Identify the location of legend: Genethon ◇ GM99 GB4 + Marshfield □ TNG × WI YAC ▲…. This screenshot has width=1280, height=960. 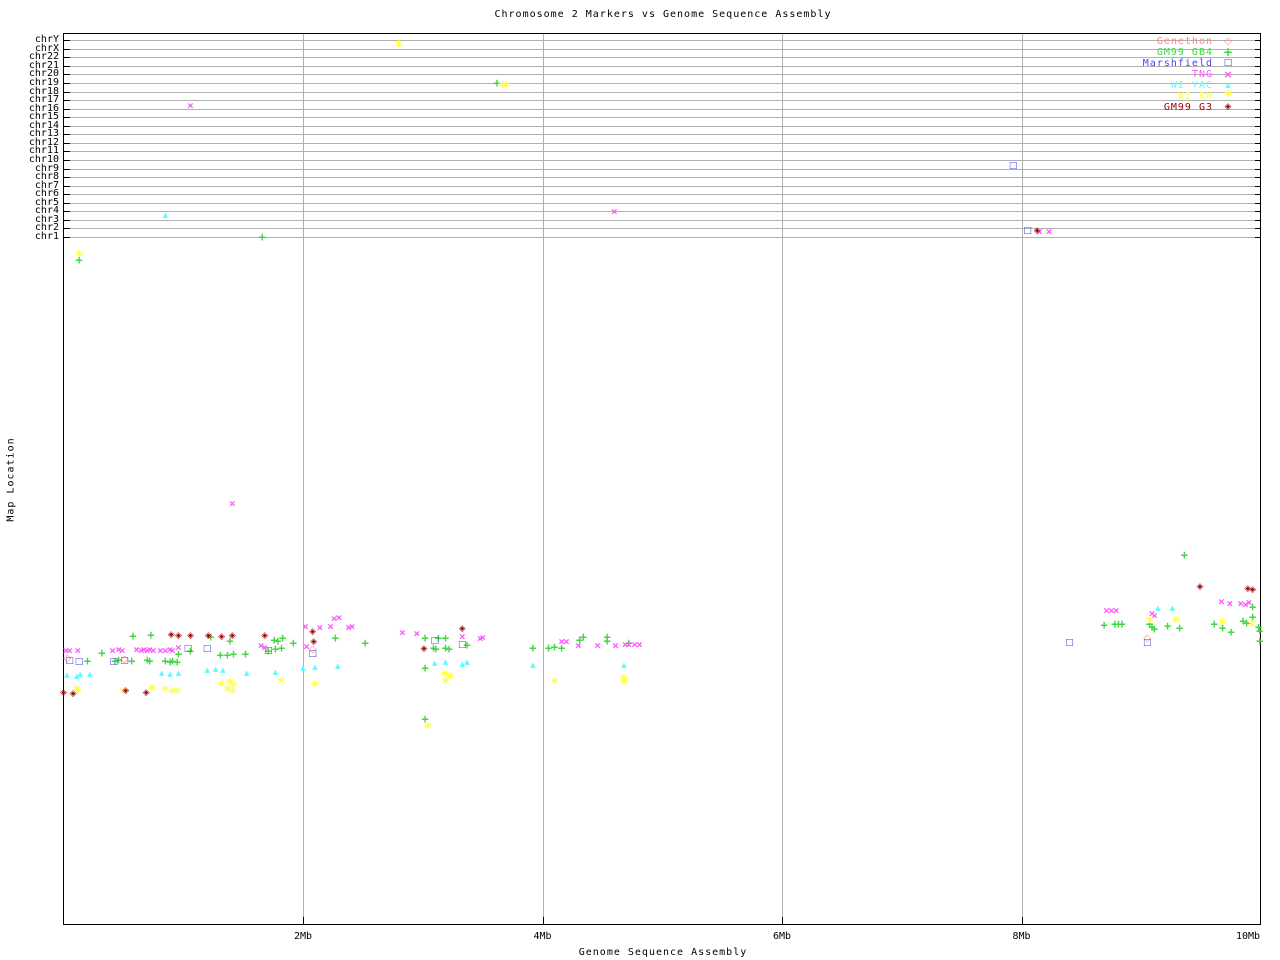
(1188, 74).